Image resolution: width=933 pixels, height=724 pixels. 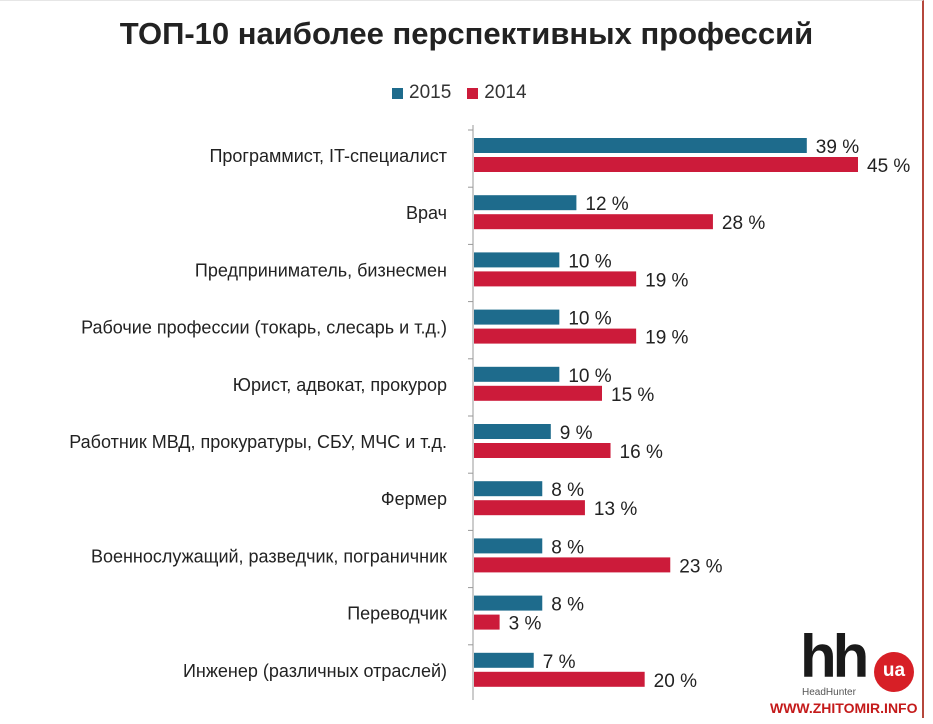 I want to click on legend-item-2015: 2015, so click(x=421, y=93).